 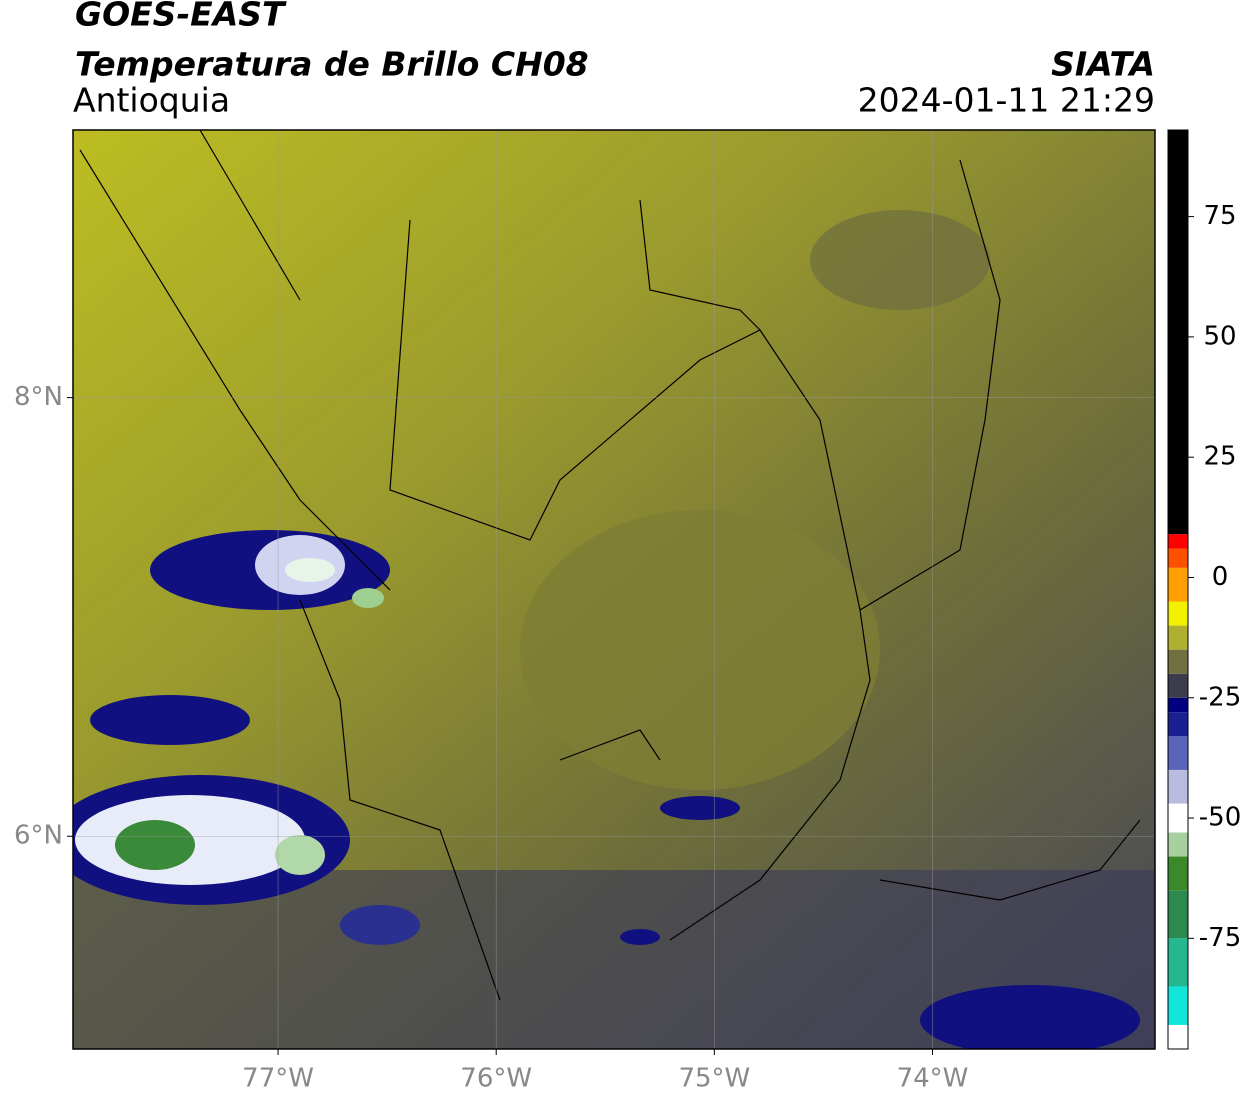 I want to click on colorbar-tick-label: 25, so click(x=1219, y=457).